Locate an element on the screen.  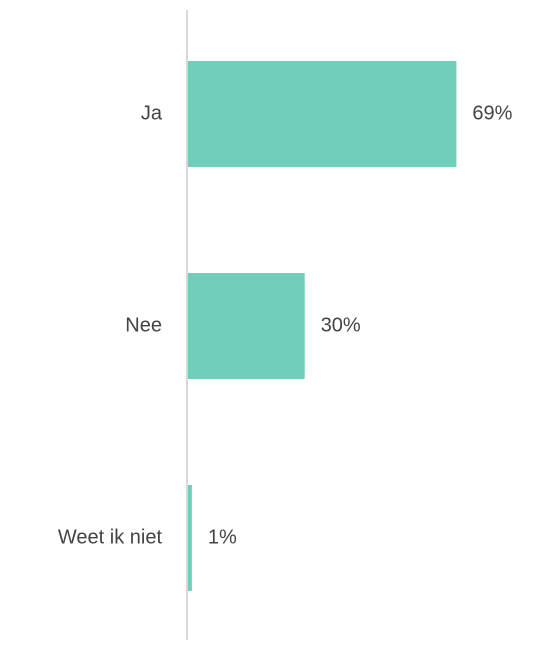
value-label: 1% is located at coordinates (222, 537).